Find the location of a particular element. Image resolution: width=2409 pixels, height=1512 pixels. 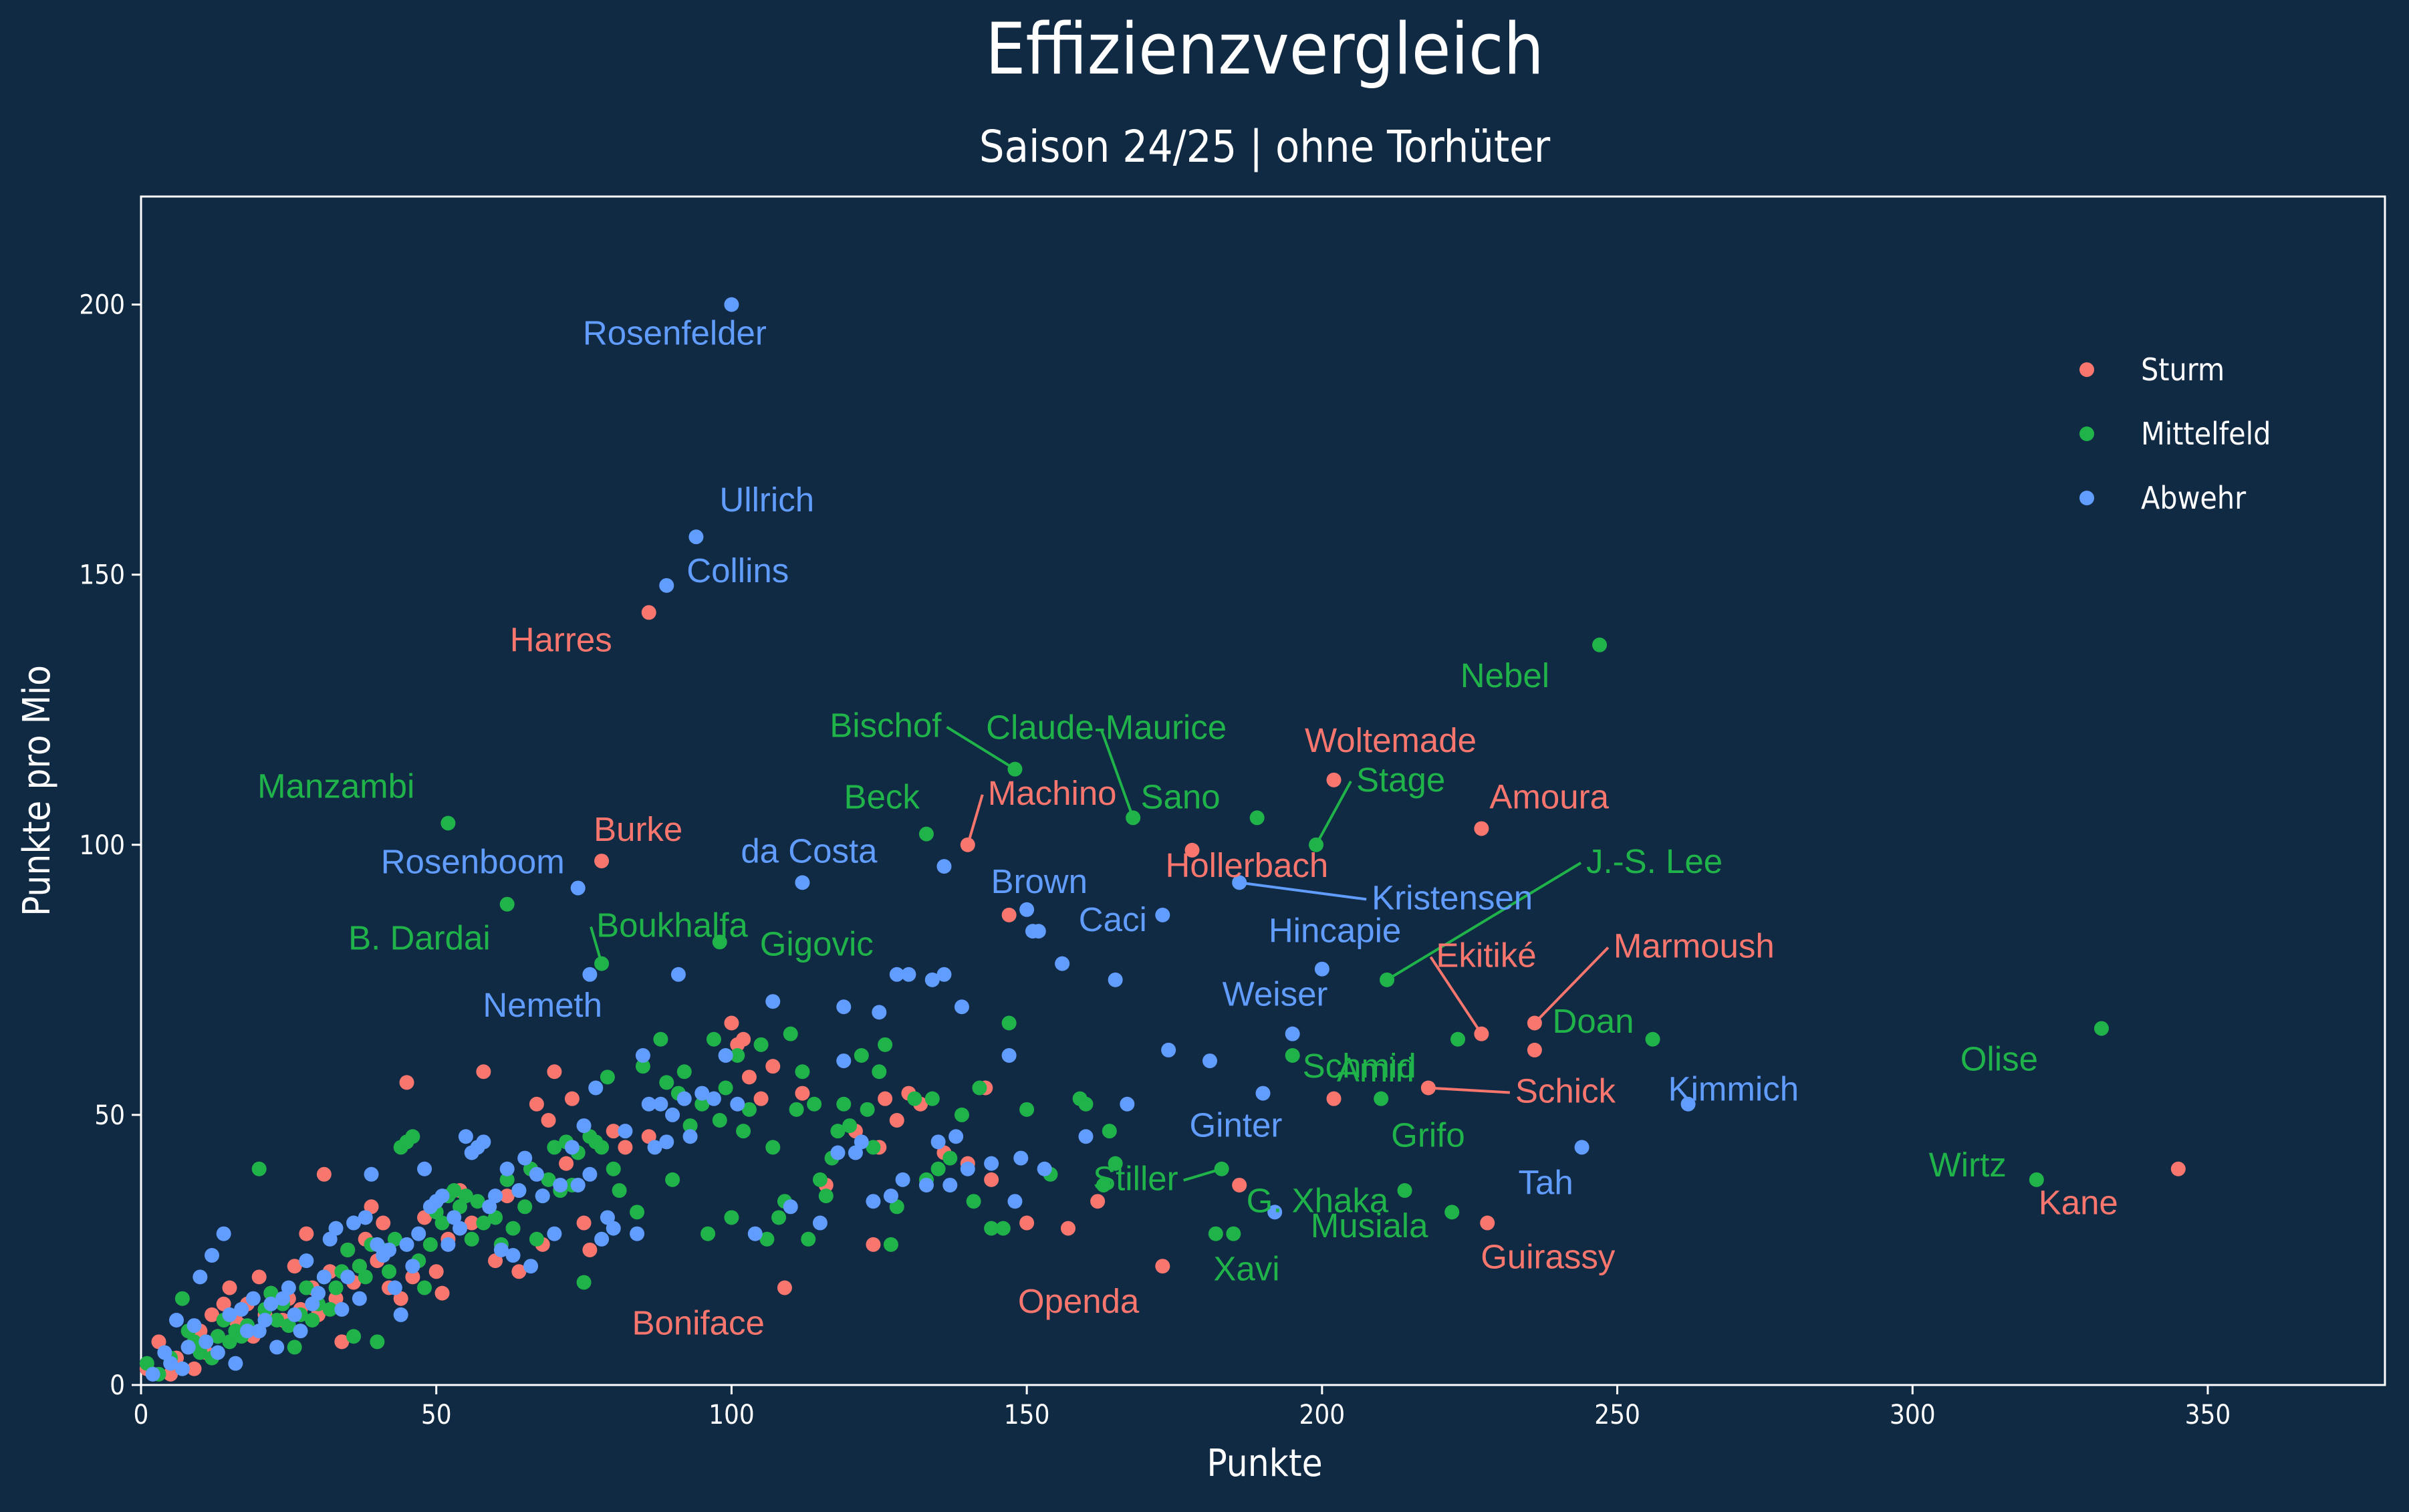

point-label-burke: Burke is located at coordinates (638, 829).